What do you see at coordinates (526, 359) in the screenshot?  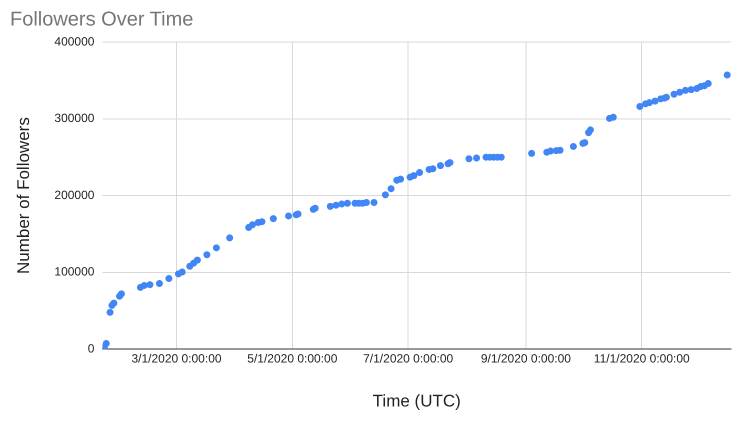 I see `x-tick-label: 9/1/2020 0:00:00` at bounding box center [526, 359].